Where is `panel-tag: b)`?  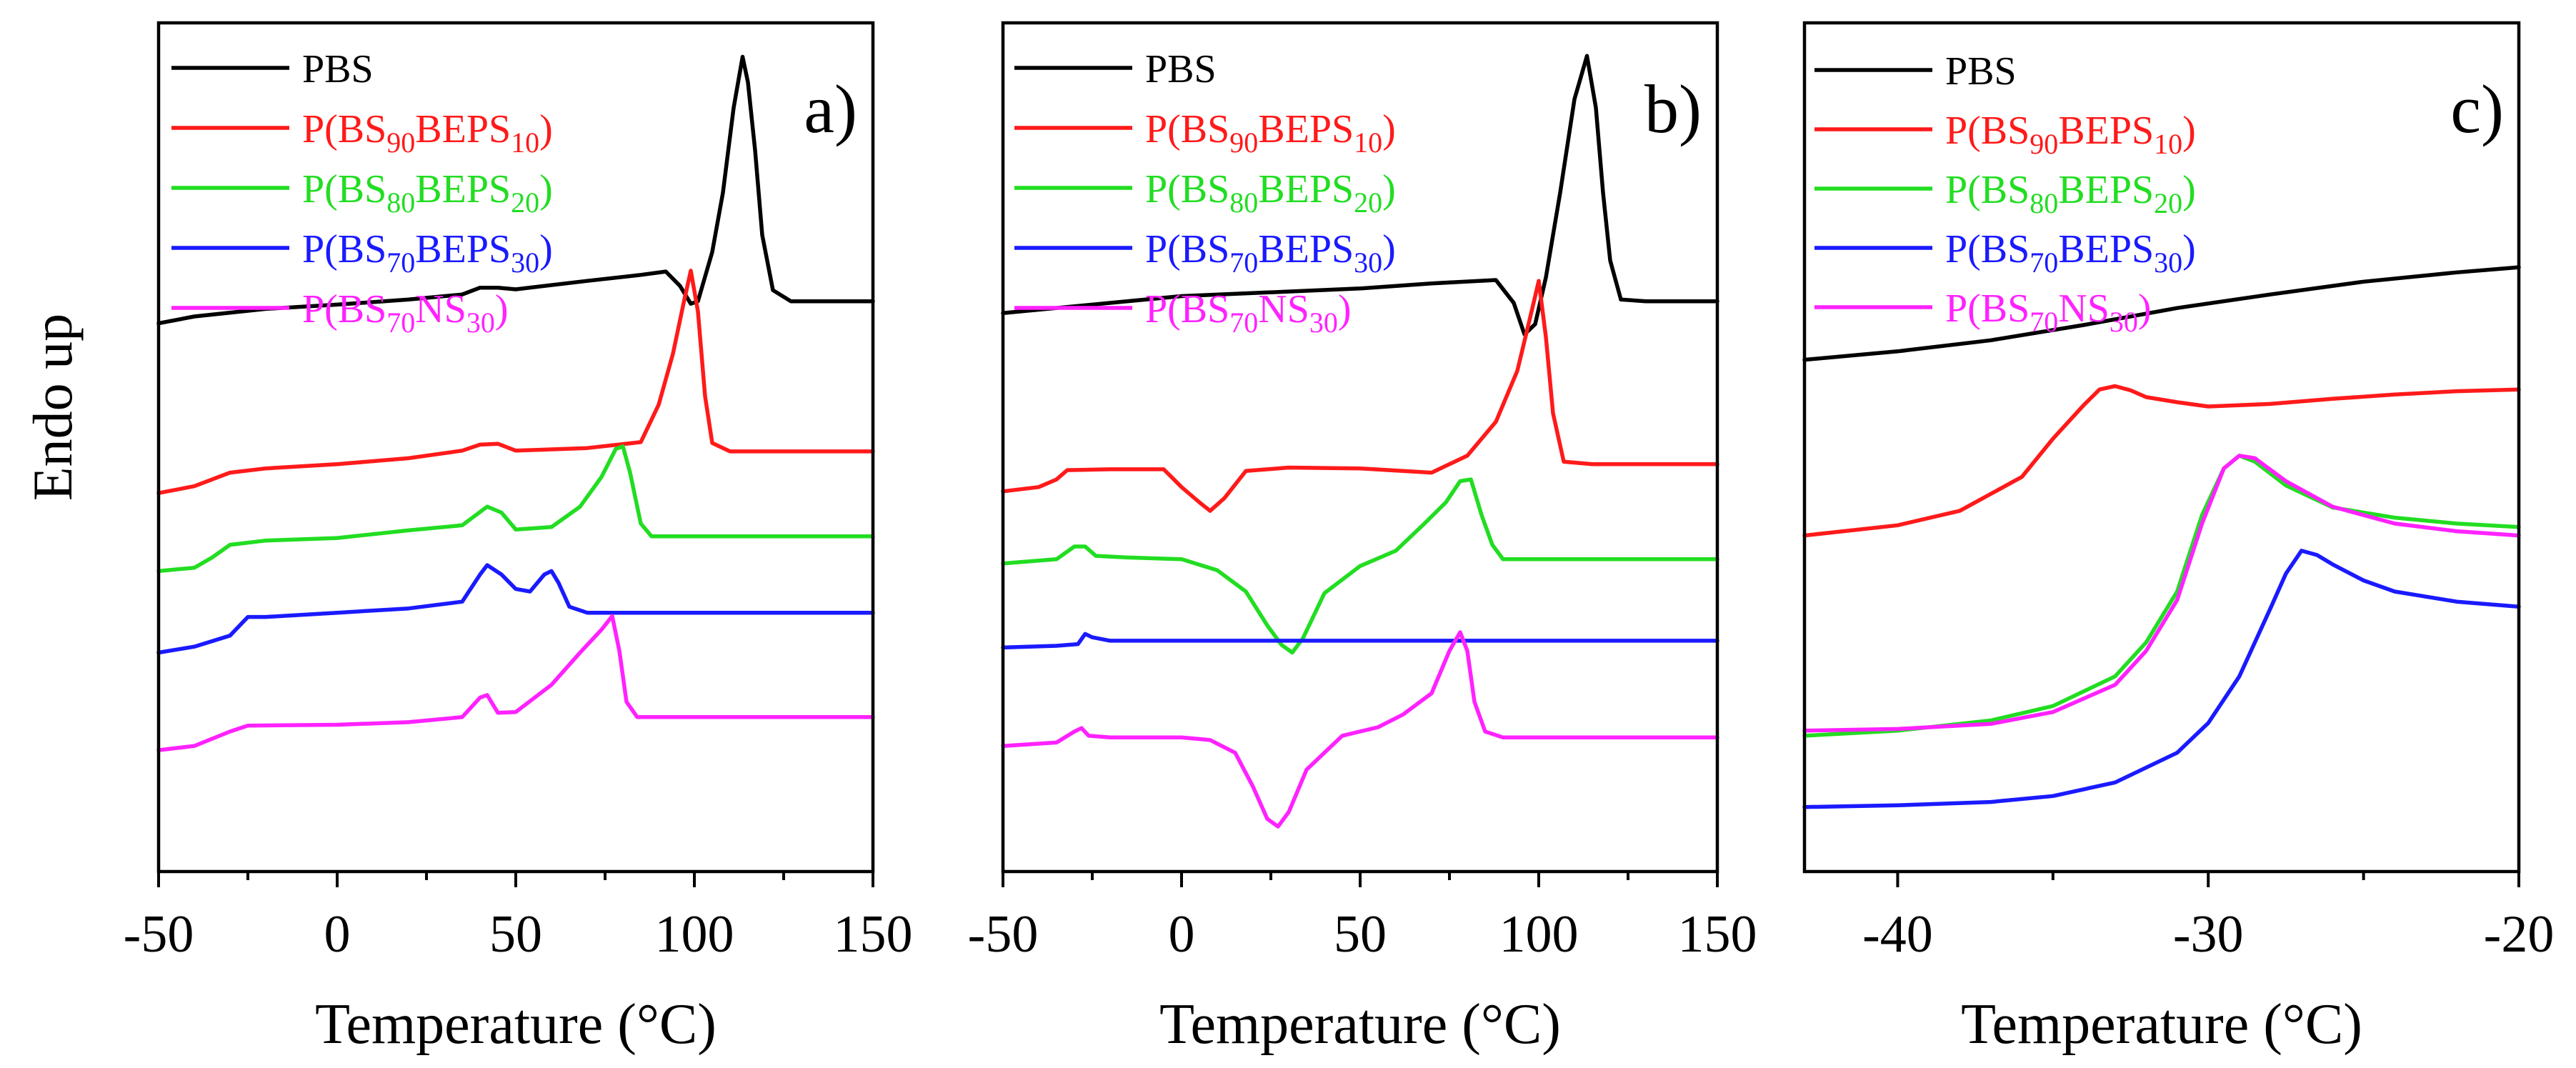 panel-tag: b) is located at coordinates (1673, 109).